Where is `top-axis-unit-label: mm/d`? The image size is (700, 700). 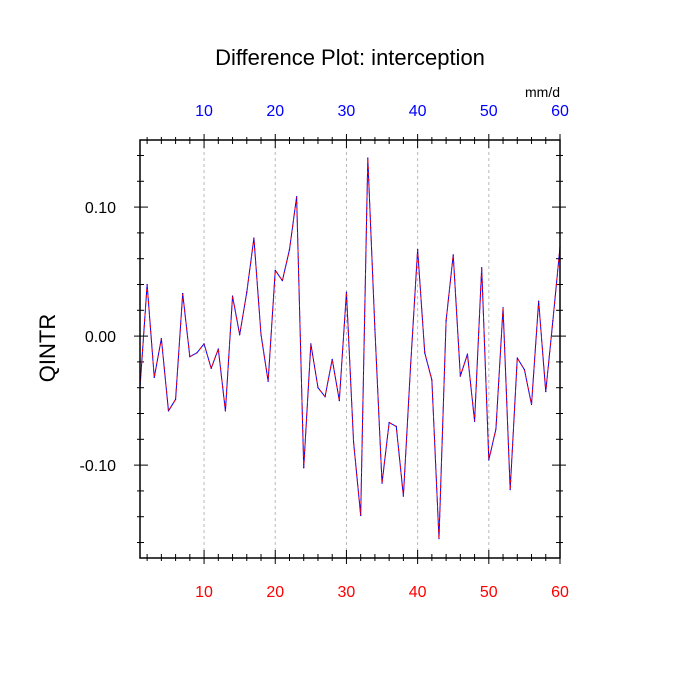
top-axis-unit-label: mm/d is located at coordinates (542, 92).